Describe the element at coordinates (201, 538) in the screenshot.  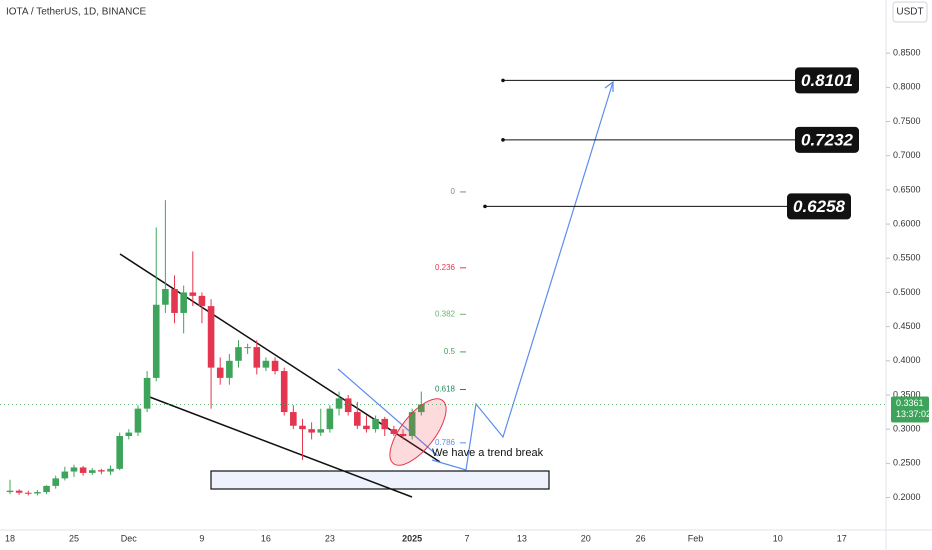
I see `x-tick-label: 9` at that location.